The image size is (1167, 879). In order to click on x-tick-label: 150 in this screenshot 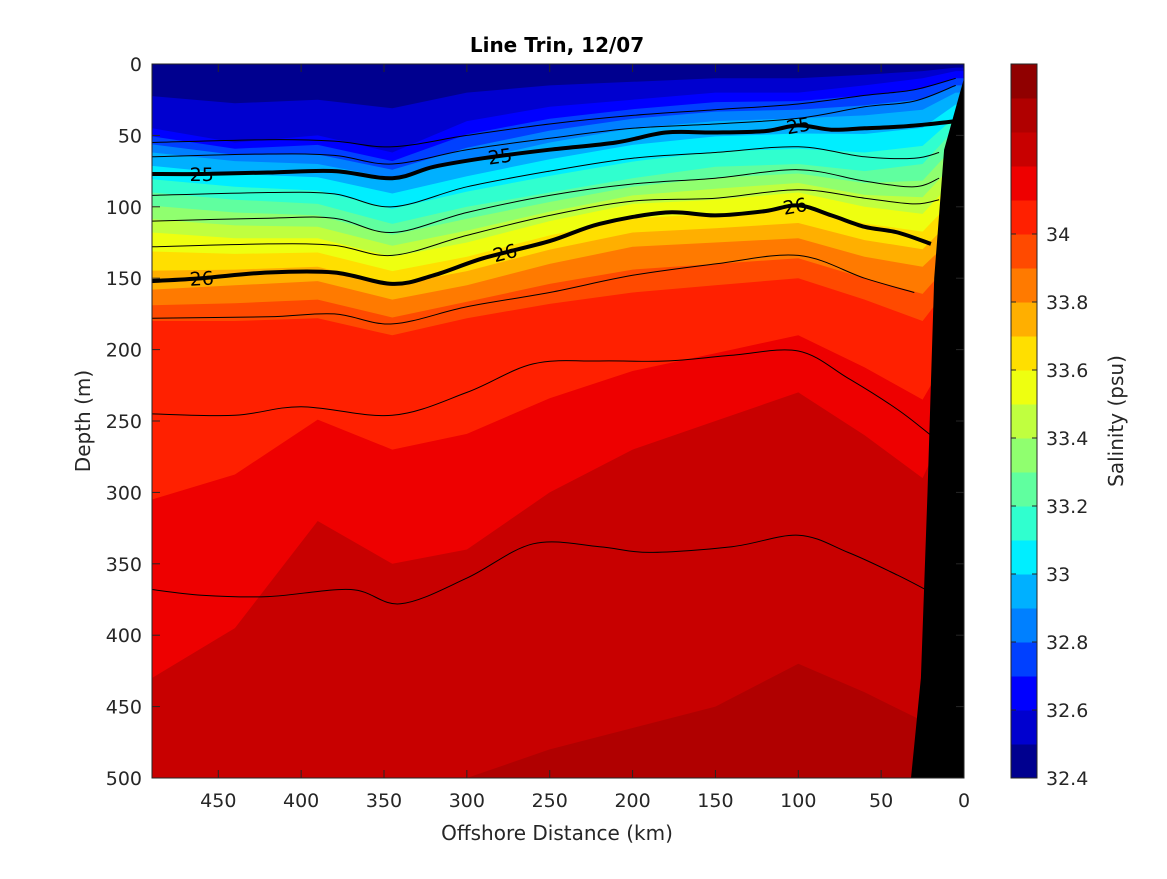, I will do `click(715, 801)`.